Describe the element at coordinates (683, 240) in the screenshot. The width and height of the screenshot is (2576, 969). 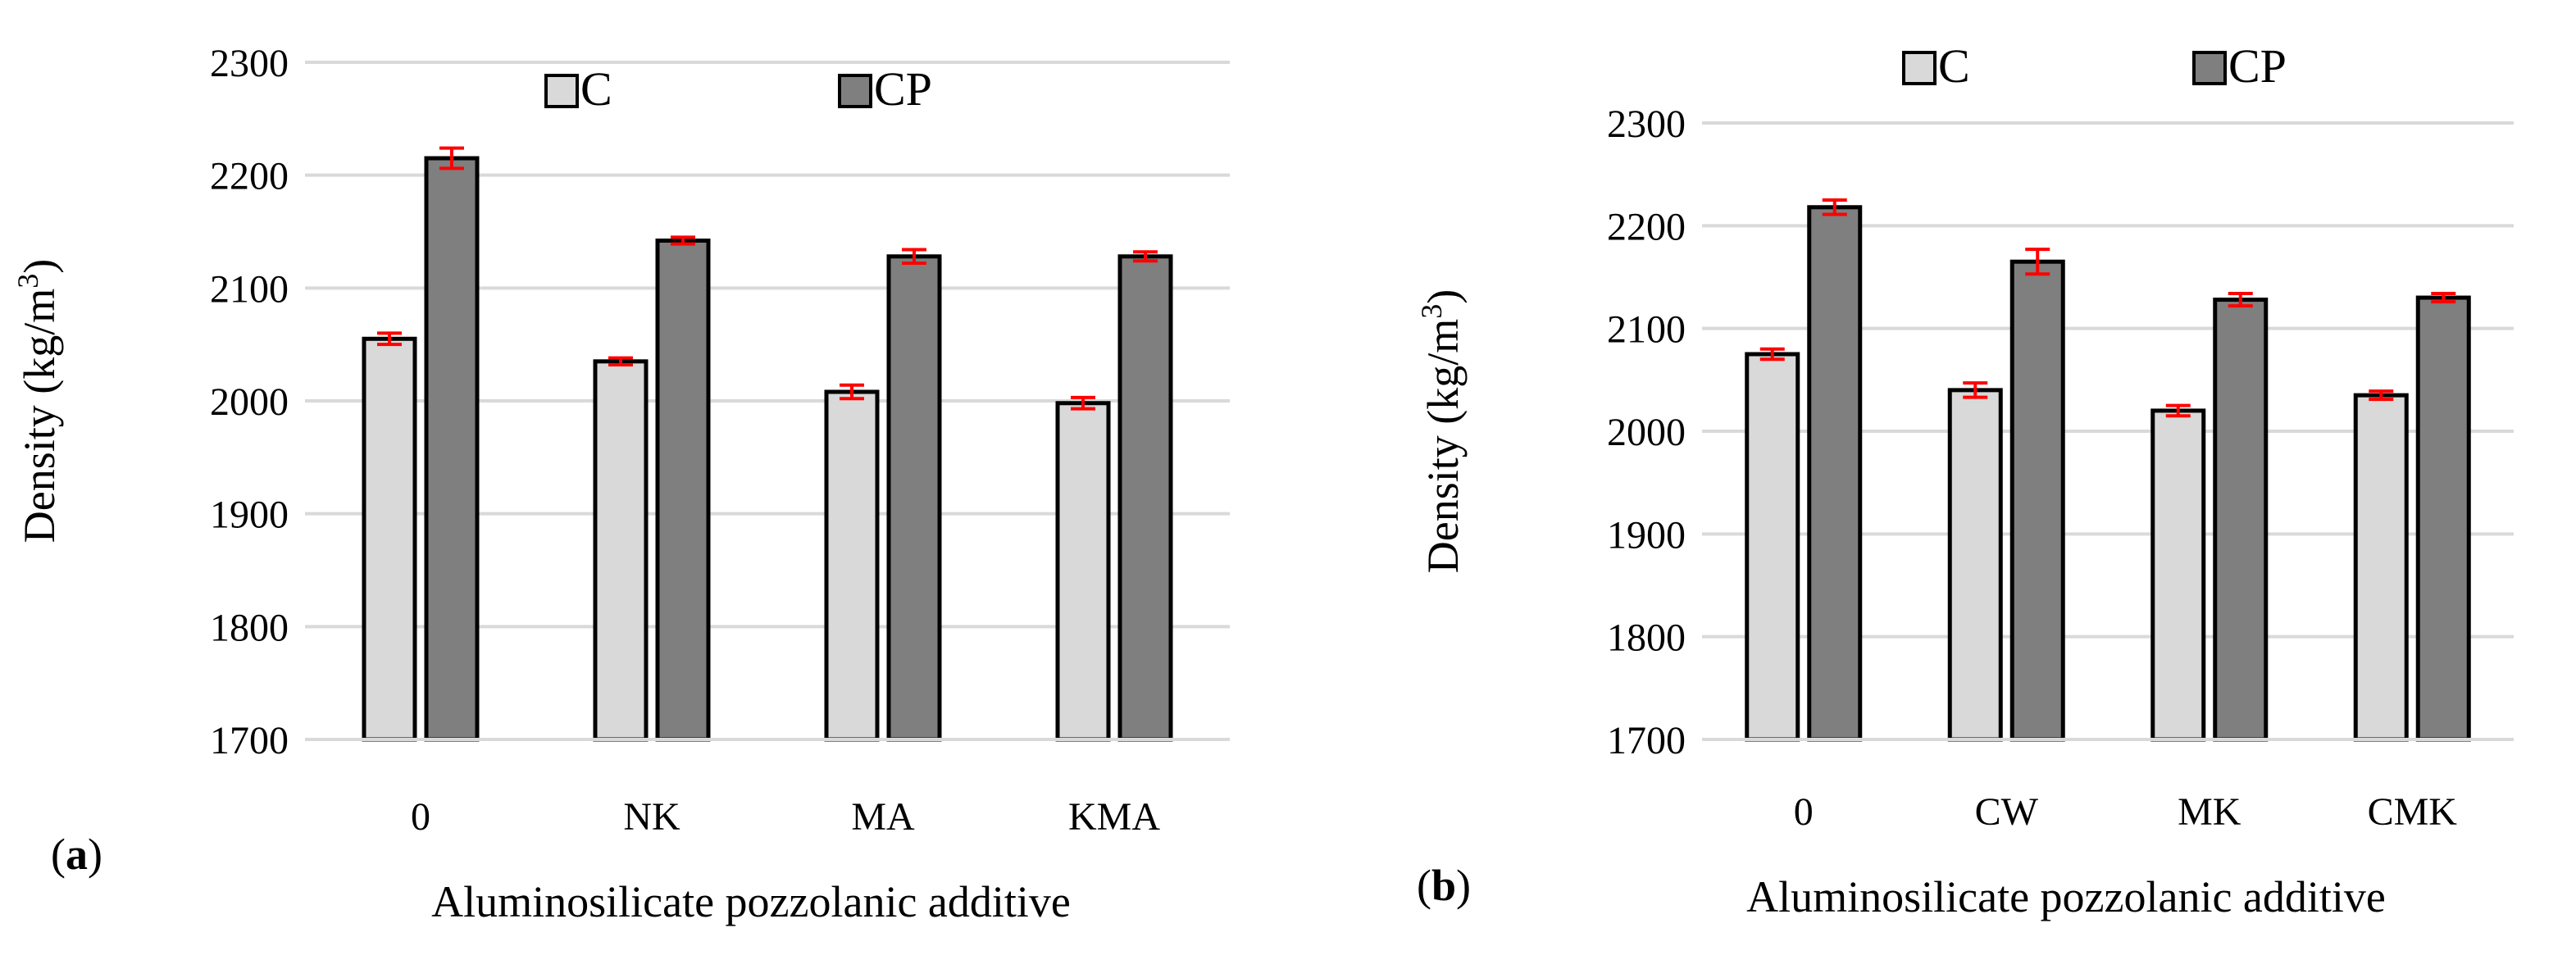
I see `error-bar-CP-NK` at that location.